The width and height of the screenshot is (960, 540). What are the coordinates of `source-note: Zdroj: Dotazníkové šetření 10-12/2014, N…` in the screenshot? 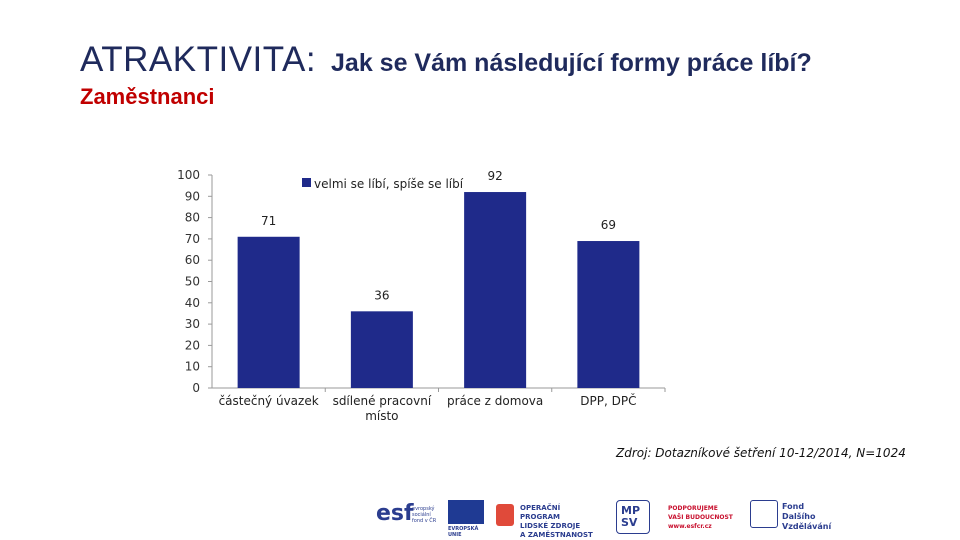 It's located at (761, 453).